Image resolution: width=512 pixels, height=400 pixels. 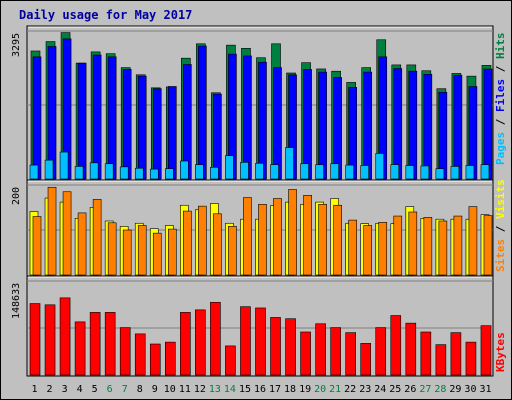 I want to click on x-tick-label: 22, so click(x=350, y=389).